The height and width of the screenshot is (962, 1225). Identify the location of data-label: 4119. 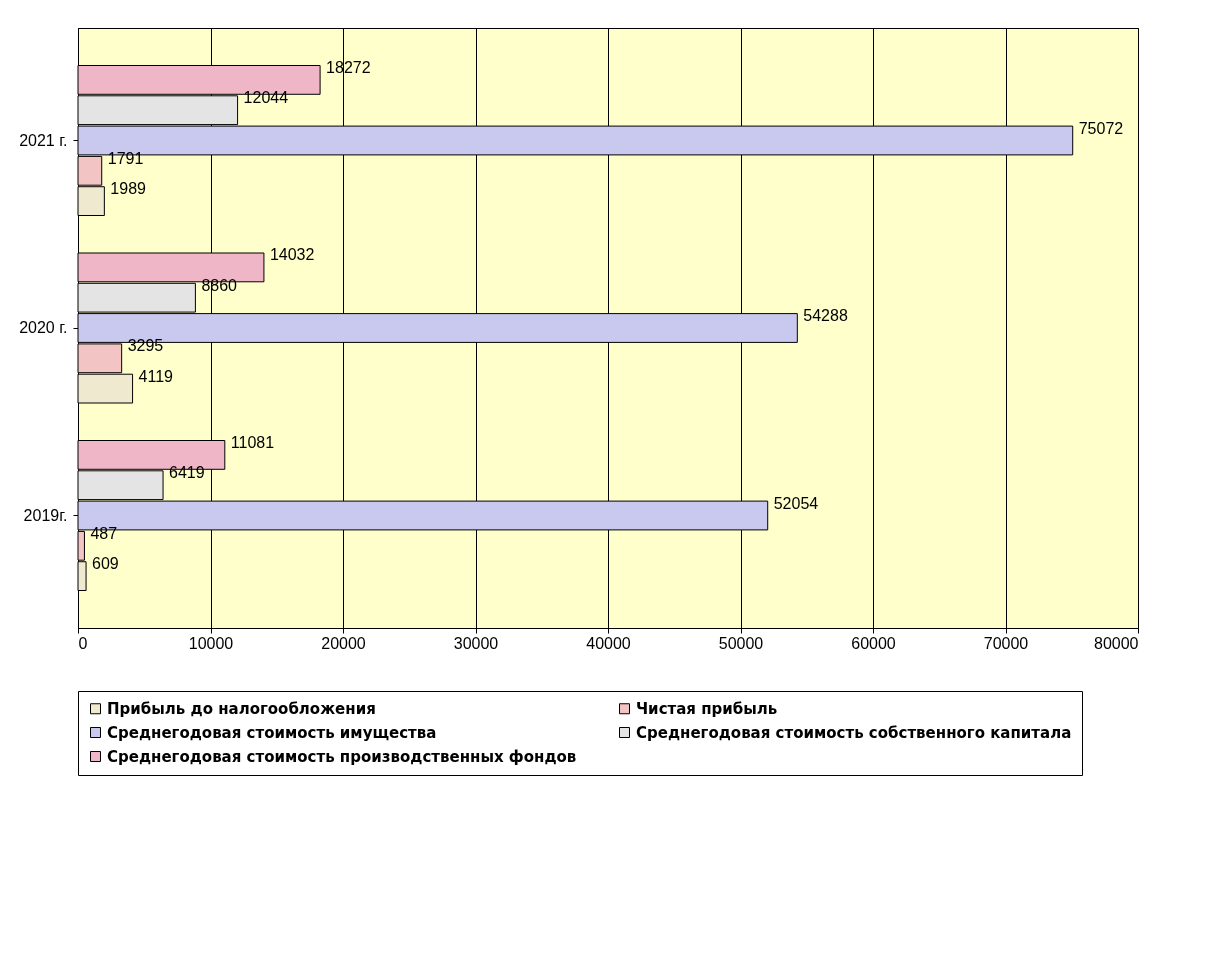
(156, 376).